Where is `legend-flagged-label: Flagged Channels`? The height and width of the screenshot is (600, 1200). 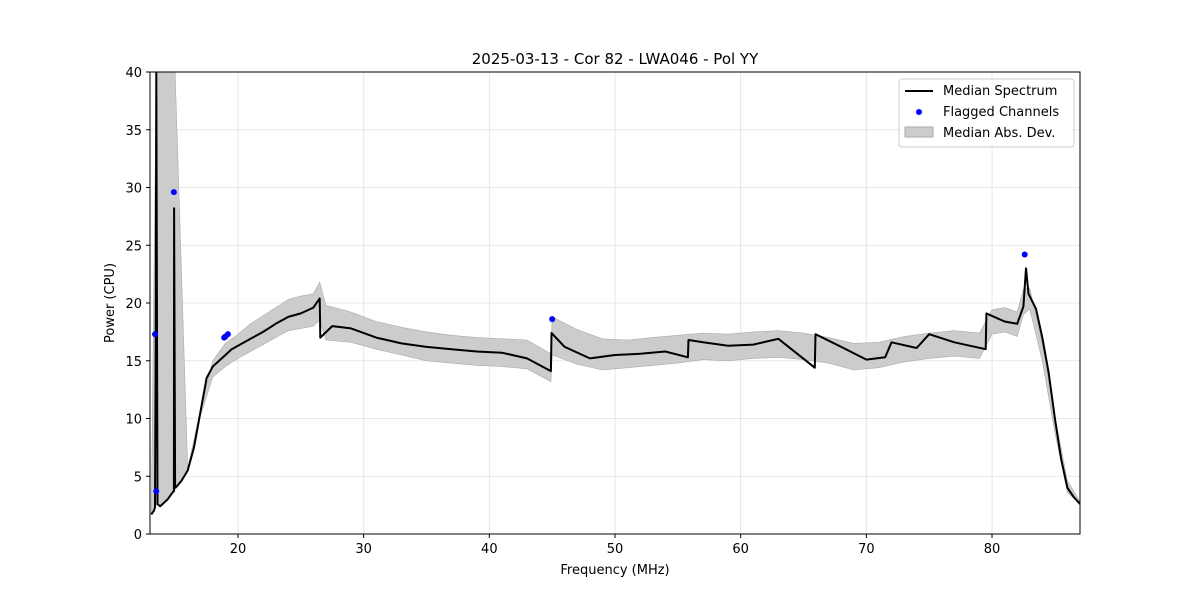 legend-flagged-label: Flagged Channels is located at coordinates (1001, 112).